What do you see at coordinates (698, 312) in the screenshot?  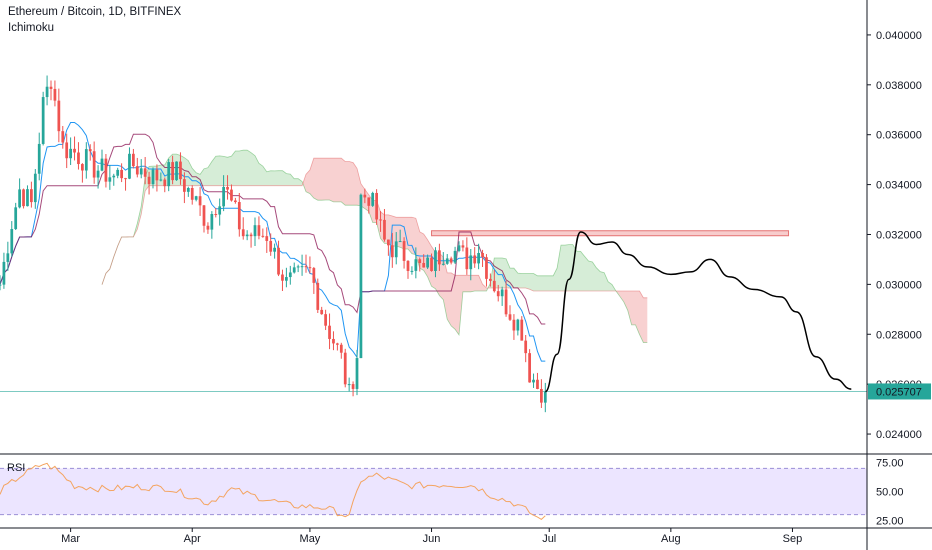 I see `forecast-path` at bounding box center [698, 312].